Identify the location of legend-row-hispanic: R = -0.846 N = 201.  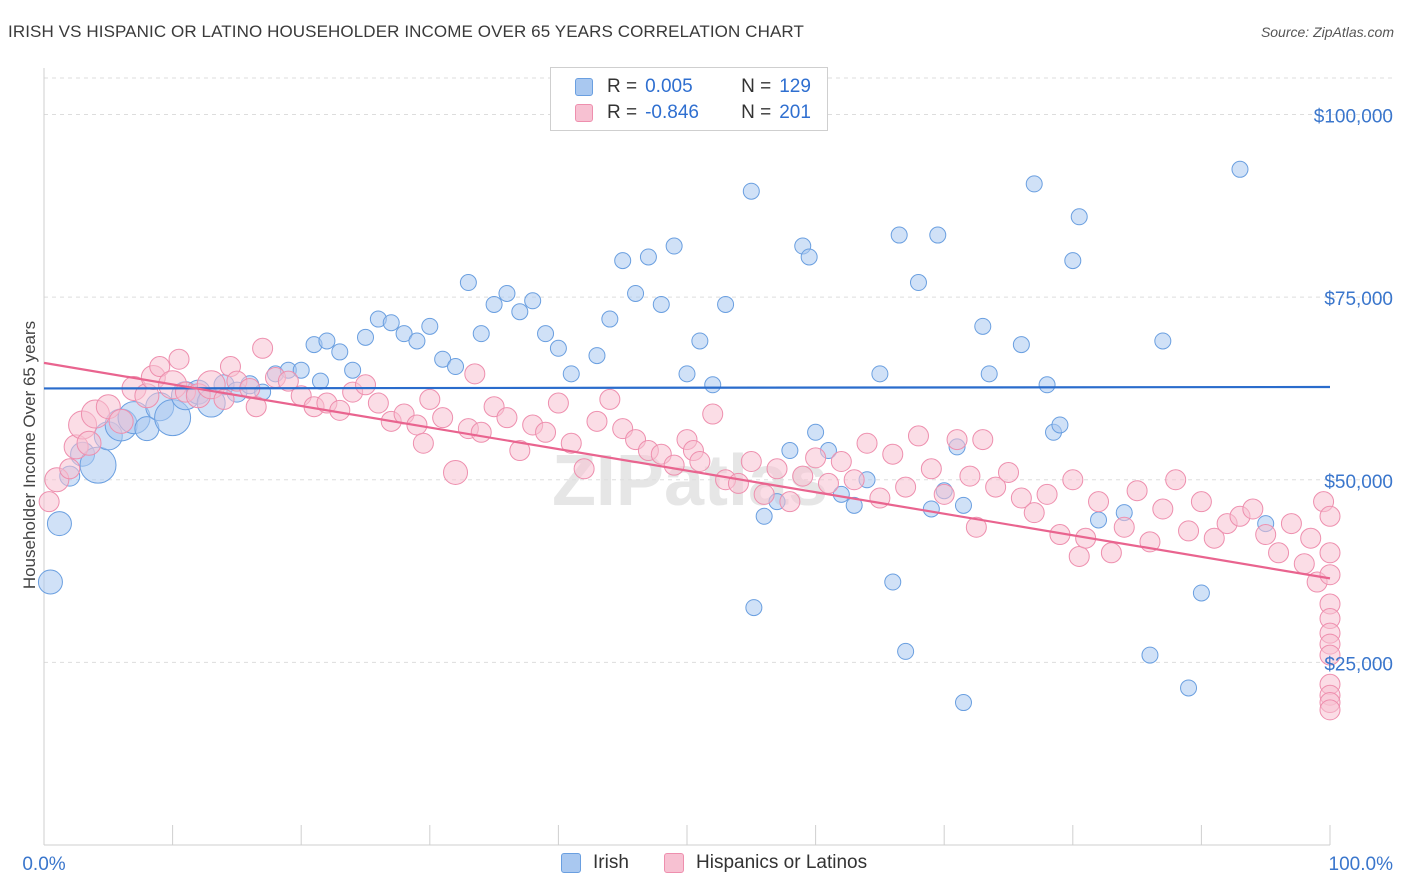
(693, 113).